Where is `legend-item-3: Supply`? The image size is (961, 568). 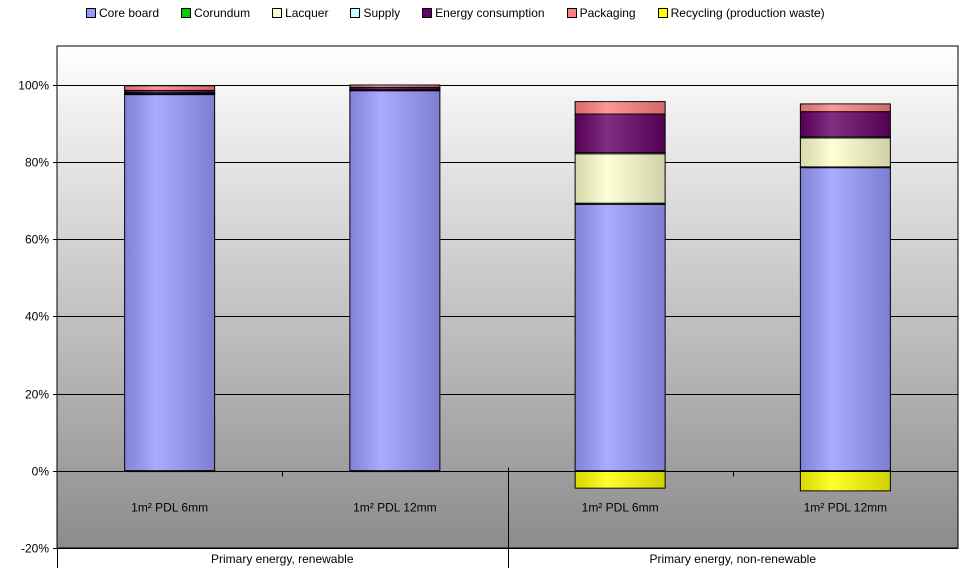 legend-item-3: Supply is located at coordinates (375, 13).